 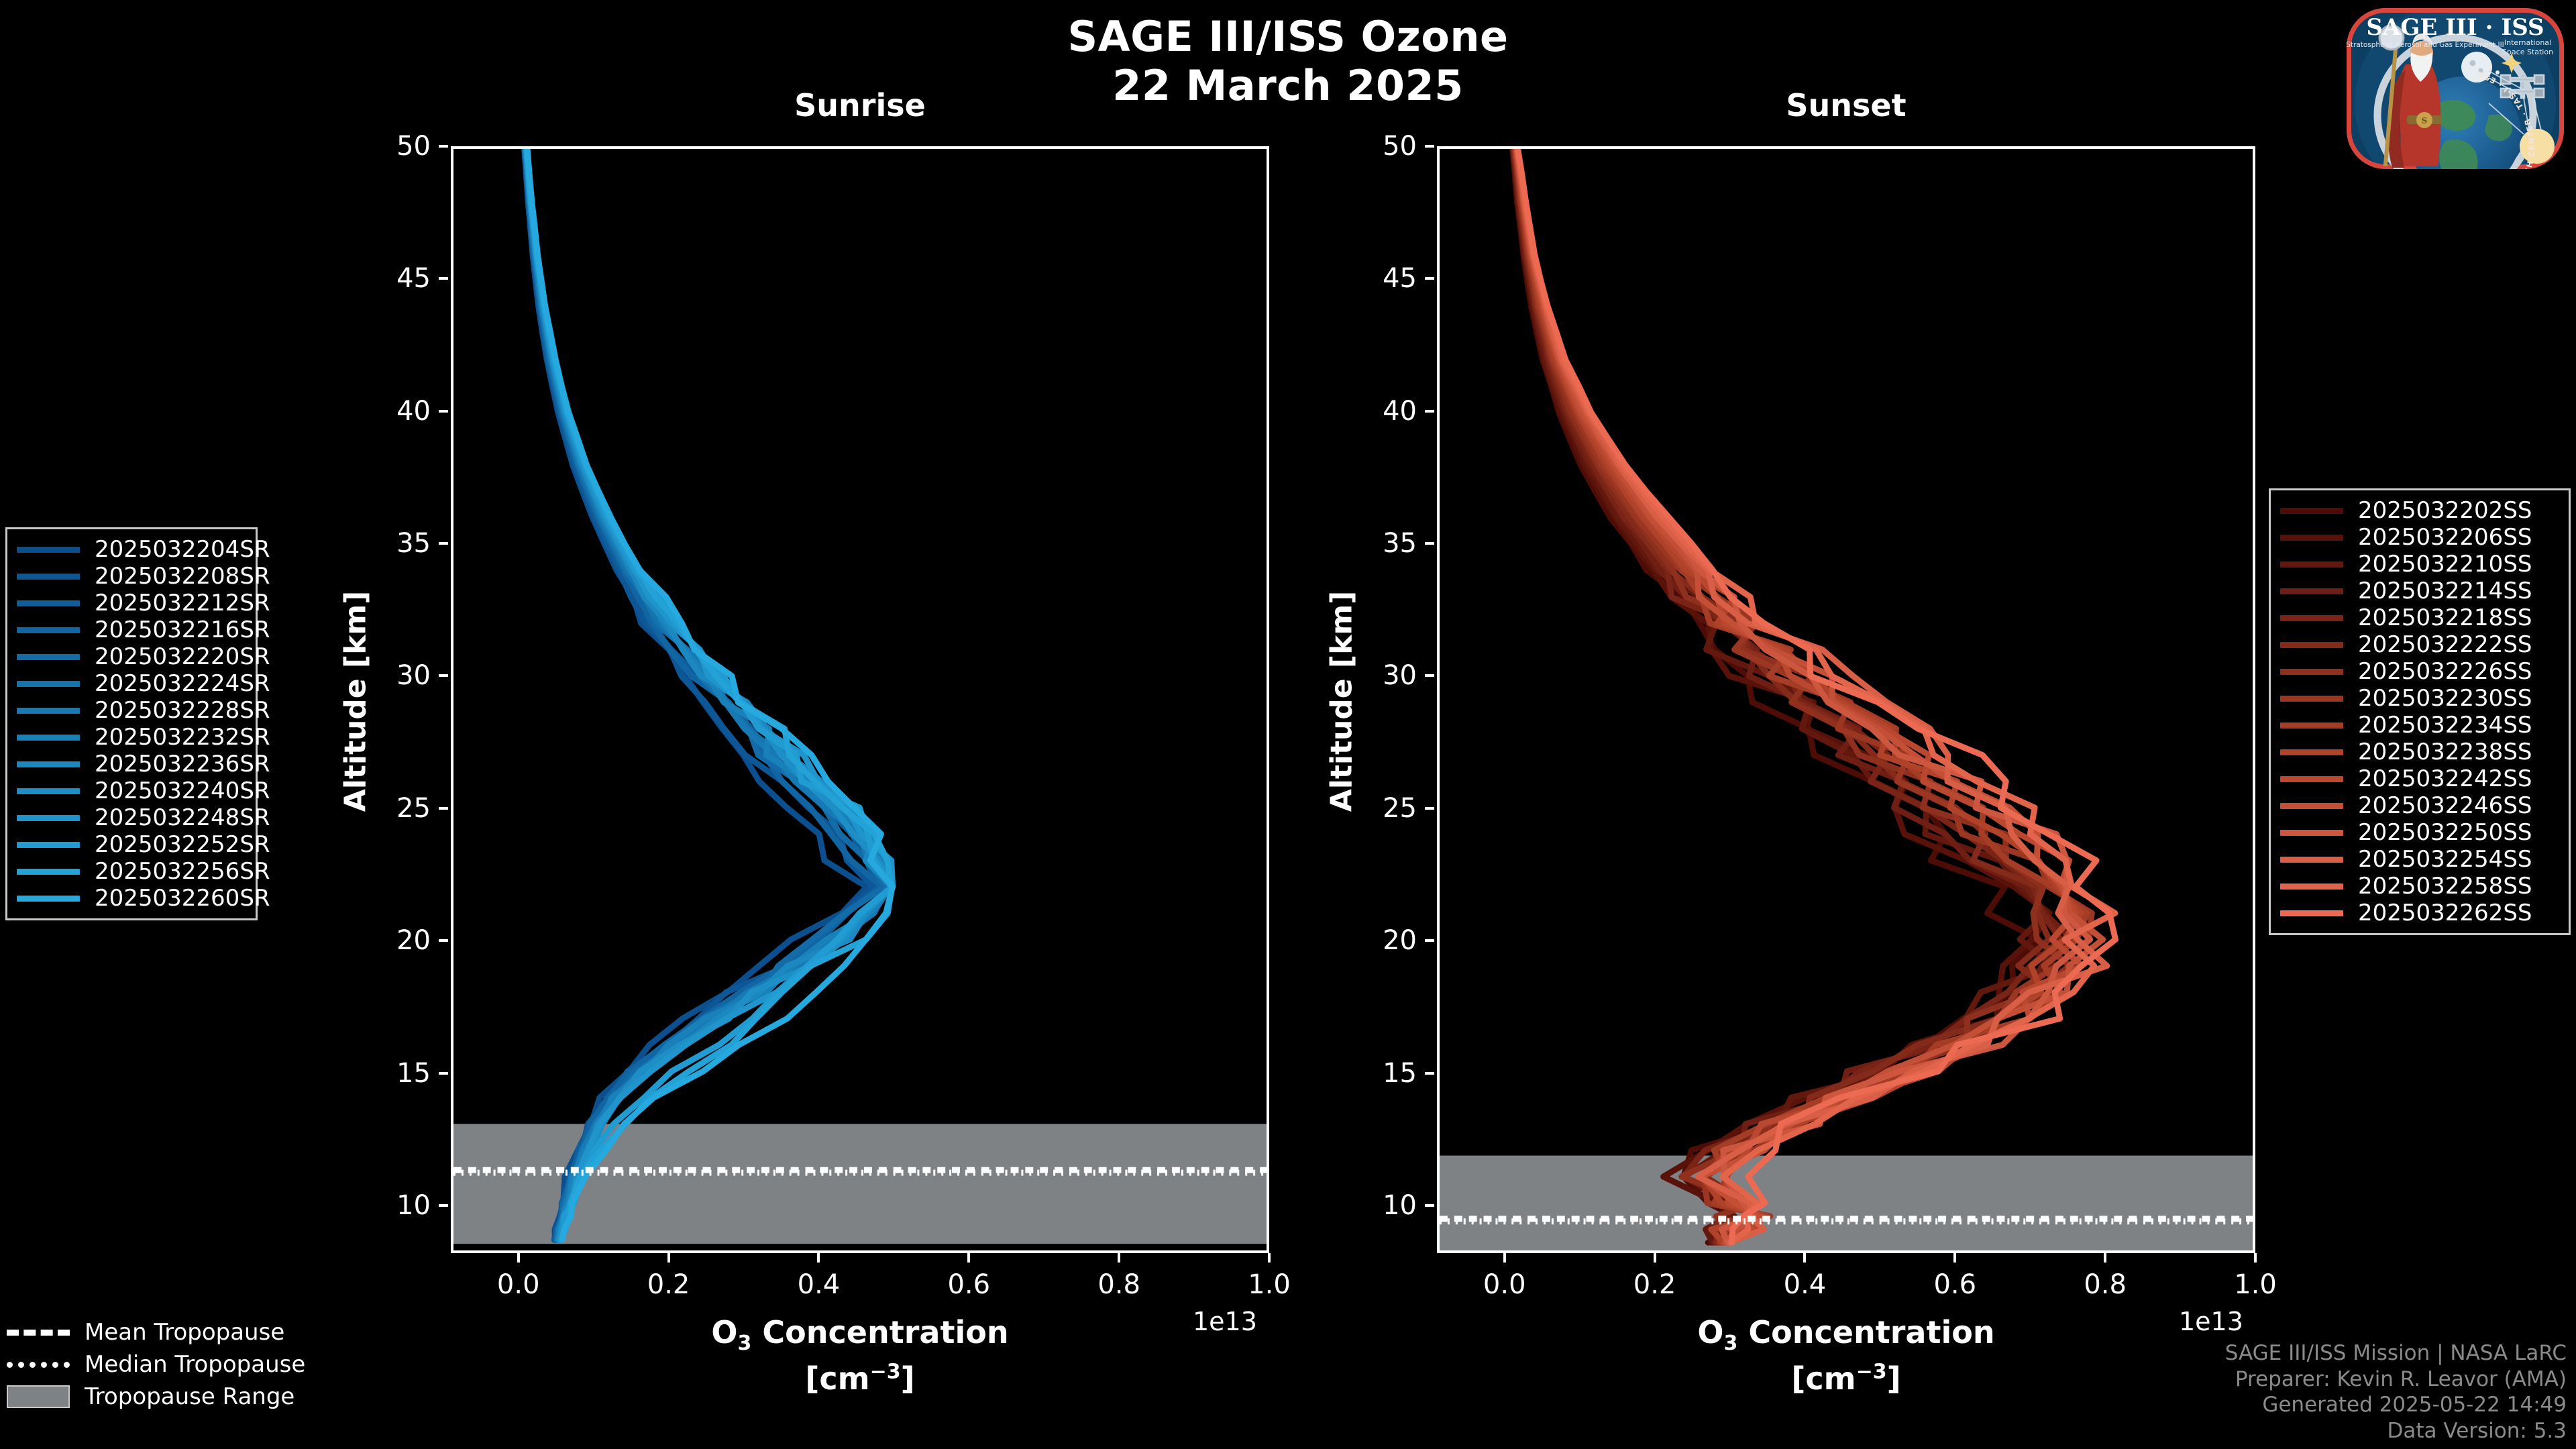 I want to click on legend-item: 2025032206SS, so click(x=2419, y=537).